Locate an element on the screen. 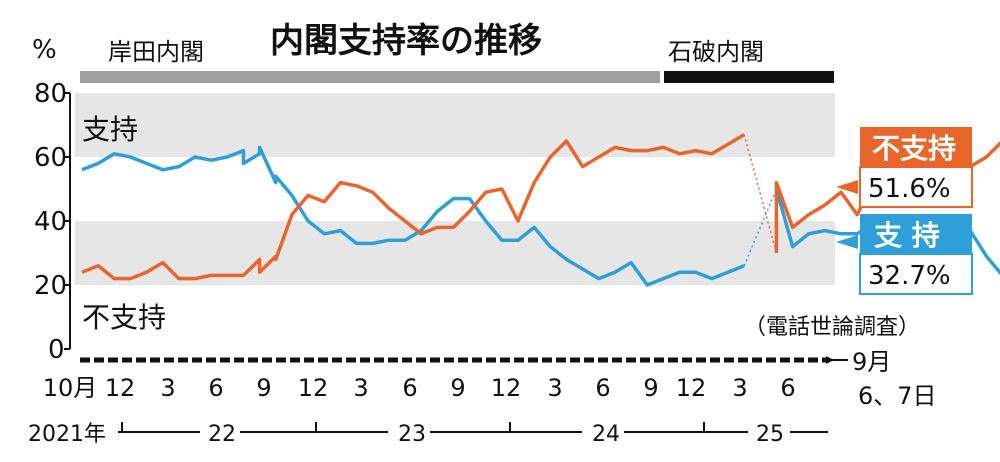 The width and height of the screenshot is (1000, 462). end-badge-disapprove: 不支持 51.6% is located at coordinates (904, 167).